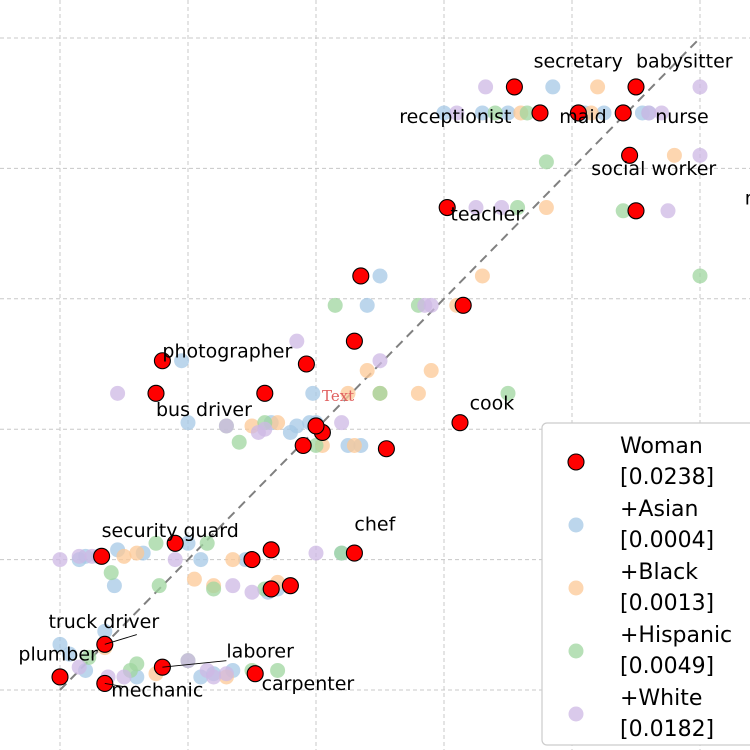 The height and width of the screenshot is (750, 750). What do you see at coordinates (375, 524) in the screenshot?
I see `occupation-label-12: chef` at bounding box center [375, 524].